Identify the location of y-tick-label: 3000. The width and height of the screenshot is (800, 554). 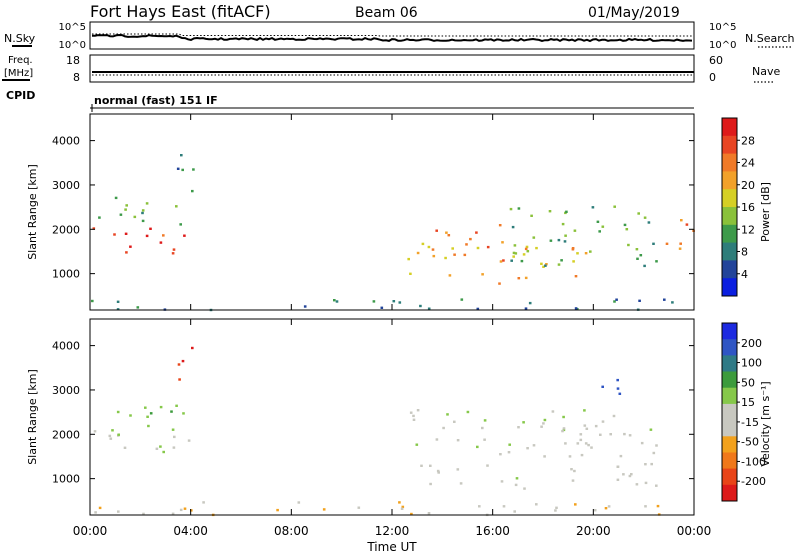
(66, 390).